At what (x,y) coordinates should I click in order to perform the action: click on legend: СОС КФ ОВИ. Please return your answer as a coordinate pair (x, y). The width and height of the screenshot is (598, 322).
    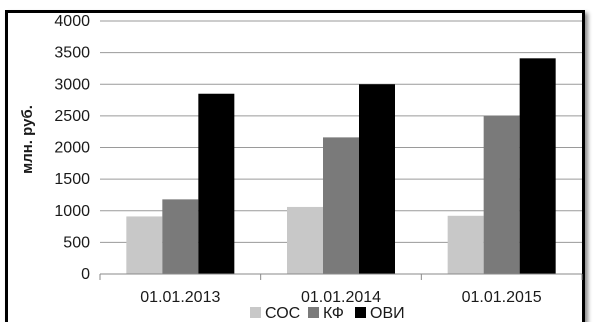
    Looking at the image, I should click on (327, 313).